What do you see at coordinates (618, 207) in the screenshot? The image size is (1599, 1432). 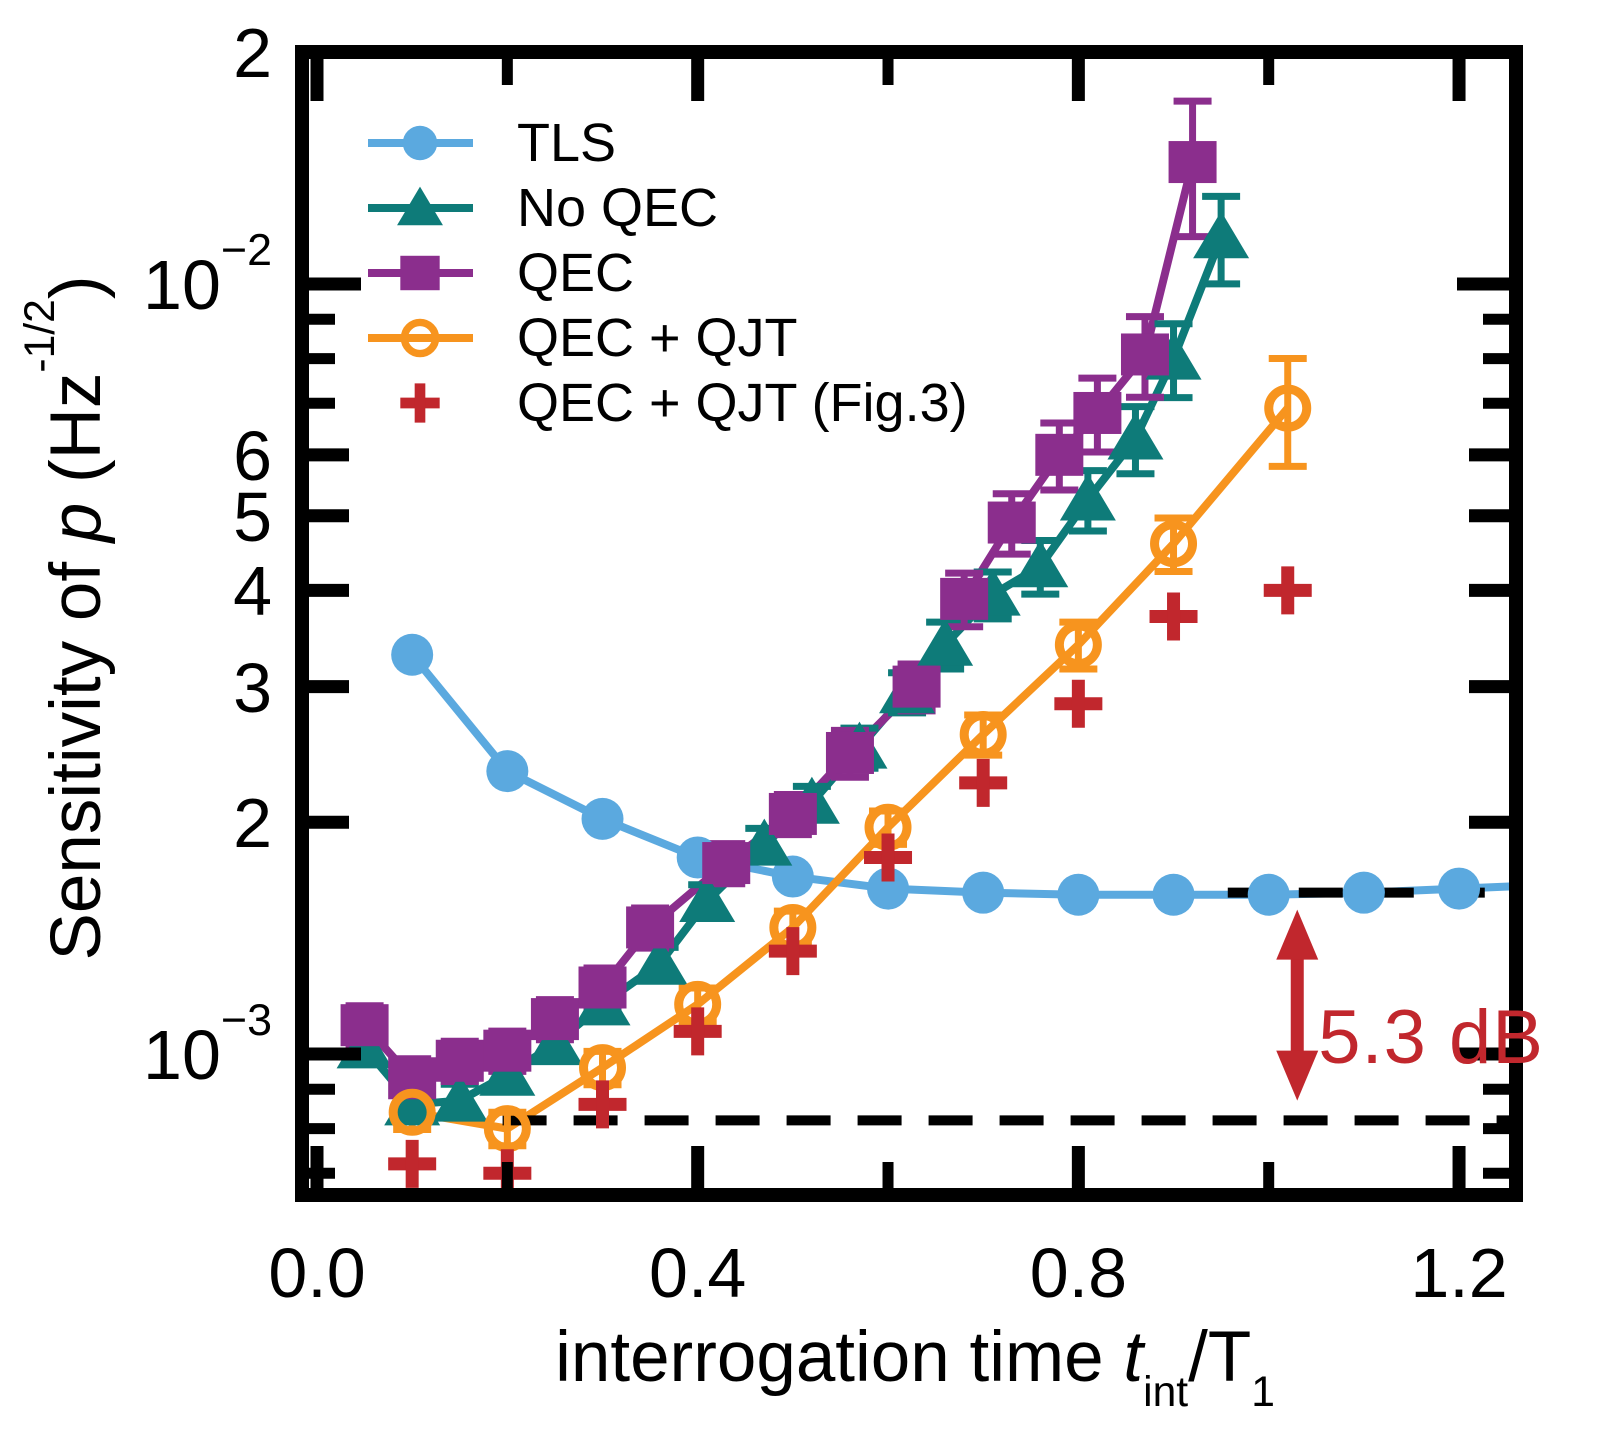 I see `legend-label: No QEC` at bounding box center [618, 207].